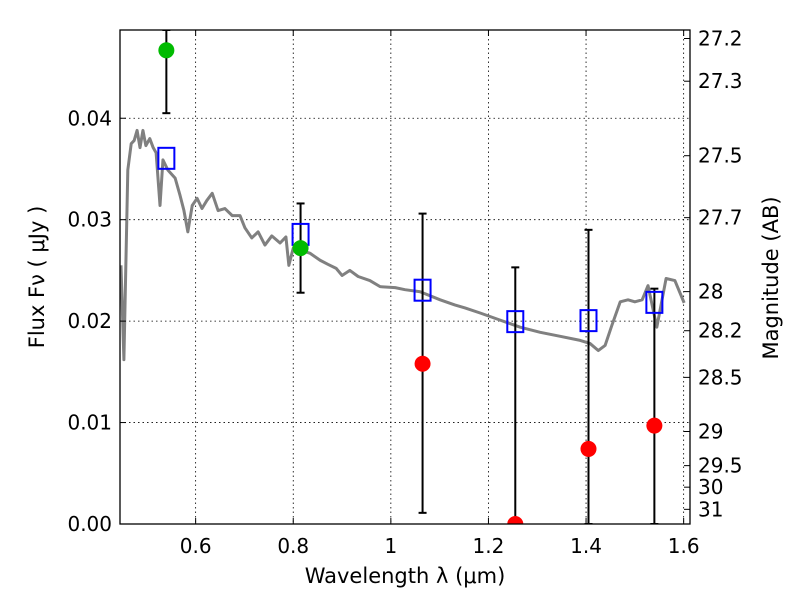 This screenshot has height=600, width=800. Describe the element at coordinates (720, 377) in the screenshot. I see `y2-tick-label: 28.5` at that location.